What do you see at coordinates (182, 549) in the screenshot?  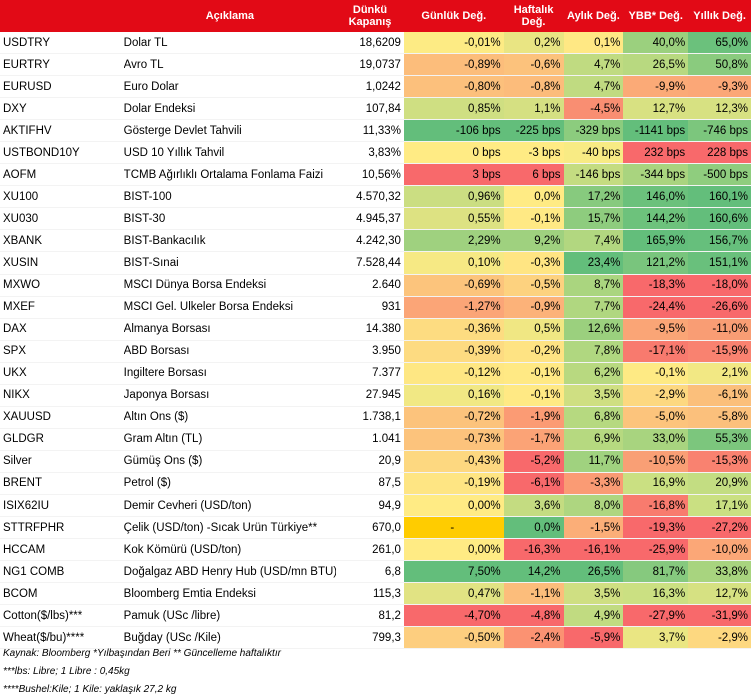 I see `row-description: Kok Kömürü (USD/ton)` at bounding box center [182, 549].